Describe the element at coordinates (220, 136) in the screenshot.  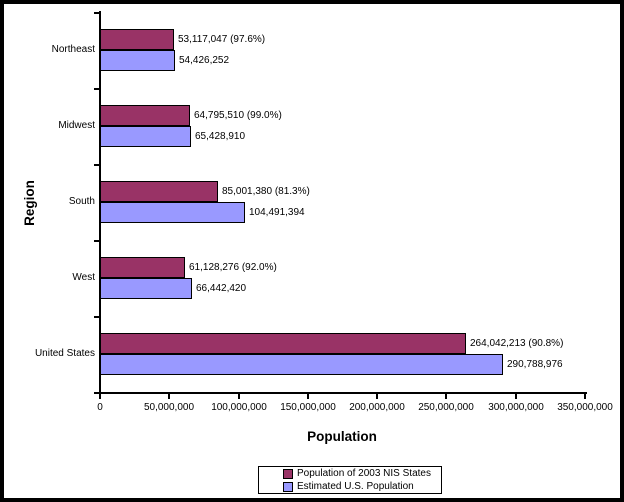
I see `bar-value-label: 65,428,910` at that location.